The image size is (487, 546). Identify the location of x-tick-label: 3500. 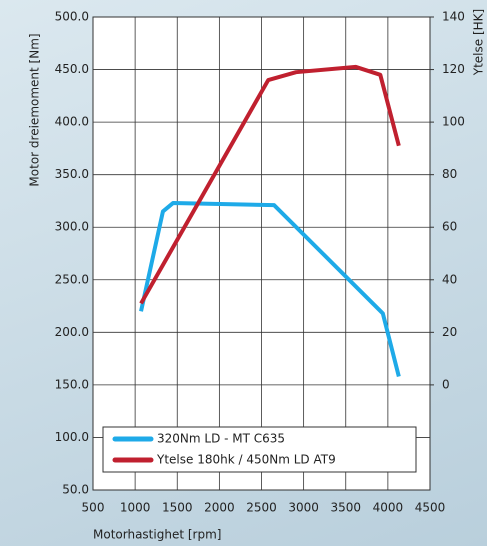
(345, 508).